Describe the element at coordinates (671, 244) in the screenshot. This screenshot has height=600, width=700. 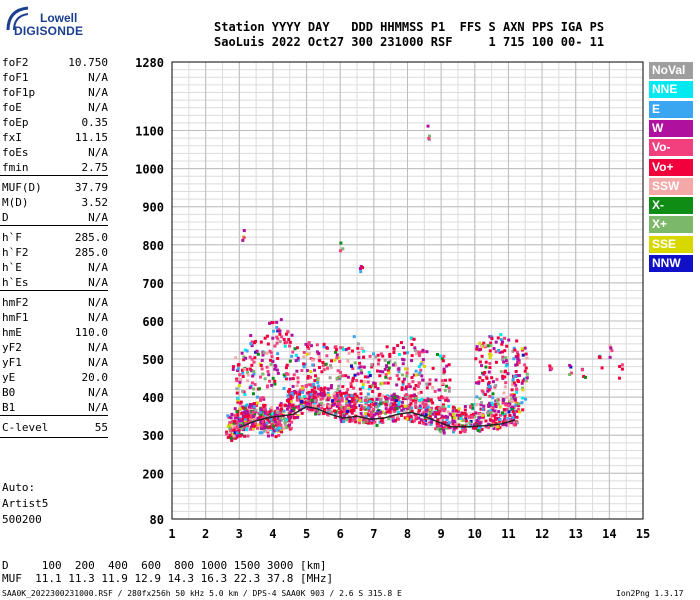
I see `legend-item: SSE` at that location.